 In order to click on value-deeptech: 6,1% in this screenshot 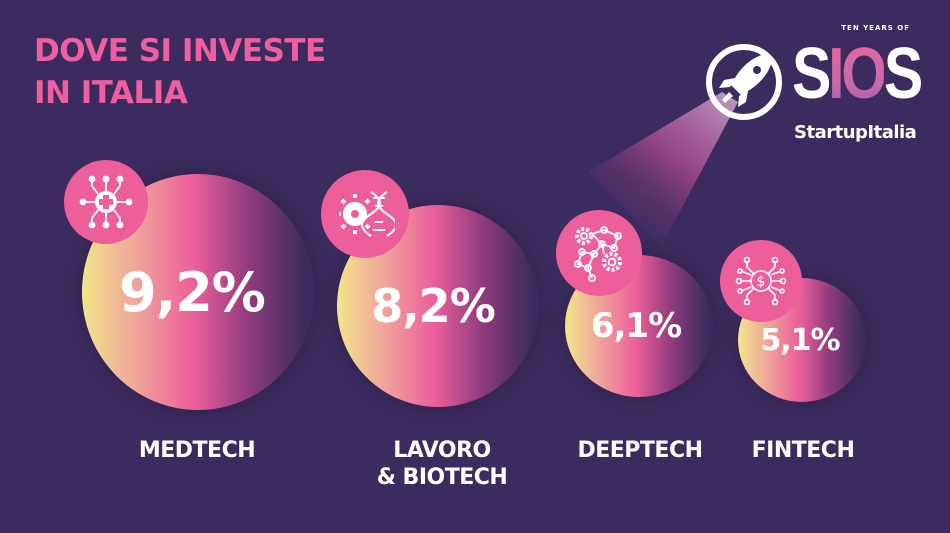, I will do `click(636, 326)`.